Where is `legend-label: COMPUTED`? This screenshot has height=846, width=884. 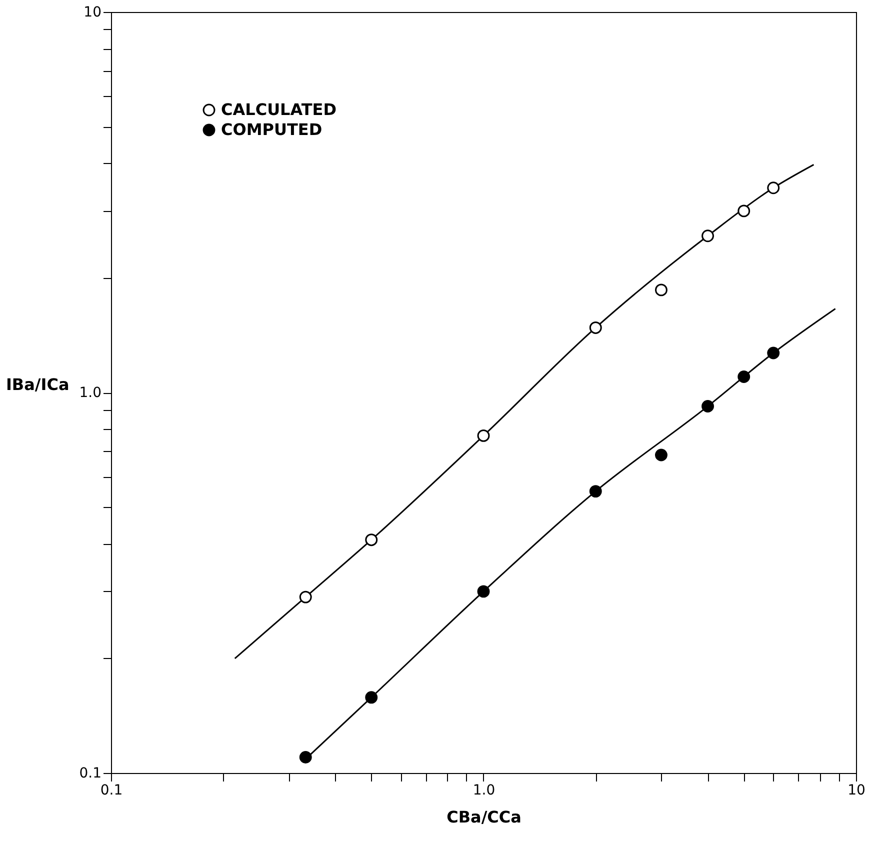 legend-label: COMPUTED is located at coordinates (271, 129).